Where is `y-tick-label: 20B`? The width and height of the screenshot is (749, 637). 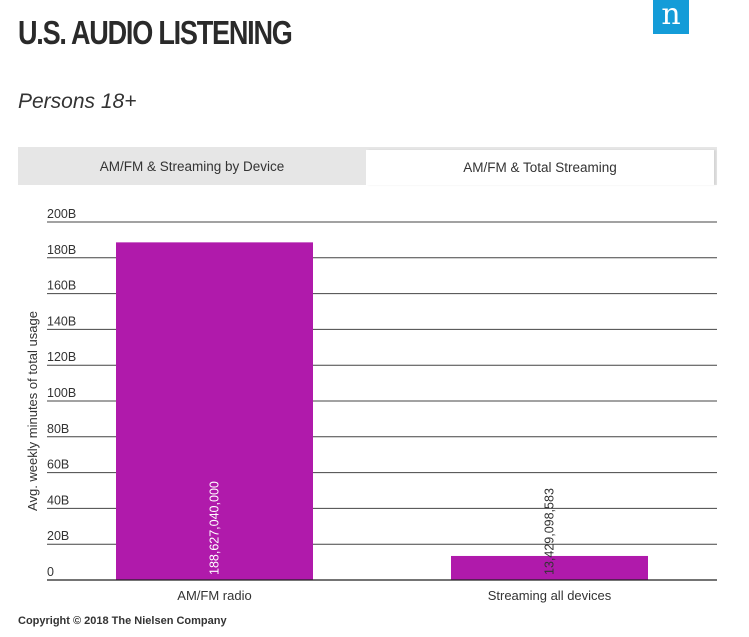
y-tick-label: 20B is located at coordinates (58, 536).